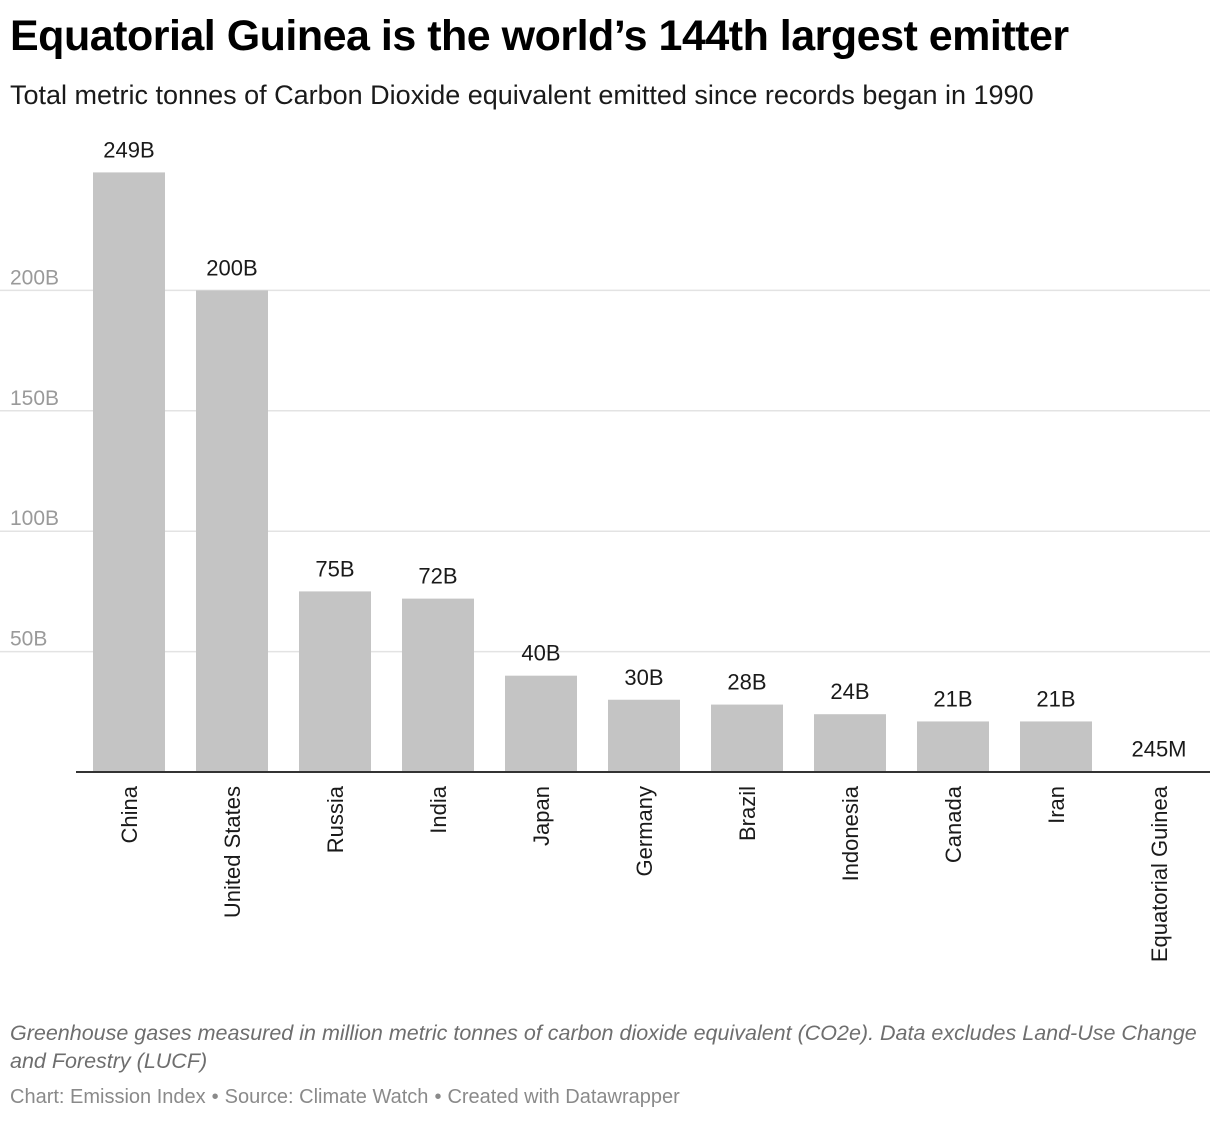 The image size is (1220, 1122). Describe the element at coordinates (746, 682) in the screenshot. I see `bar-value-label: 28B` at that location.